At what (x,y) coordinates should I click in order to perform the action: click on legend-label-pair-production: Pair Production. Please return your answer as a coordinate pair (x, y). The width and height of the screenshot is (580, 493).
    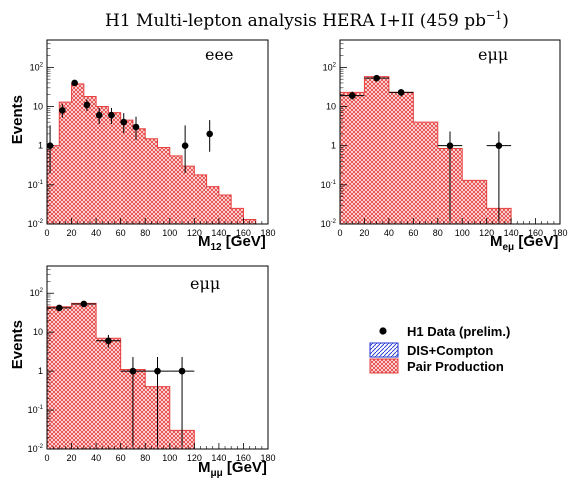
    Looking at the image, I should click on (455, 366).